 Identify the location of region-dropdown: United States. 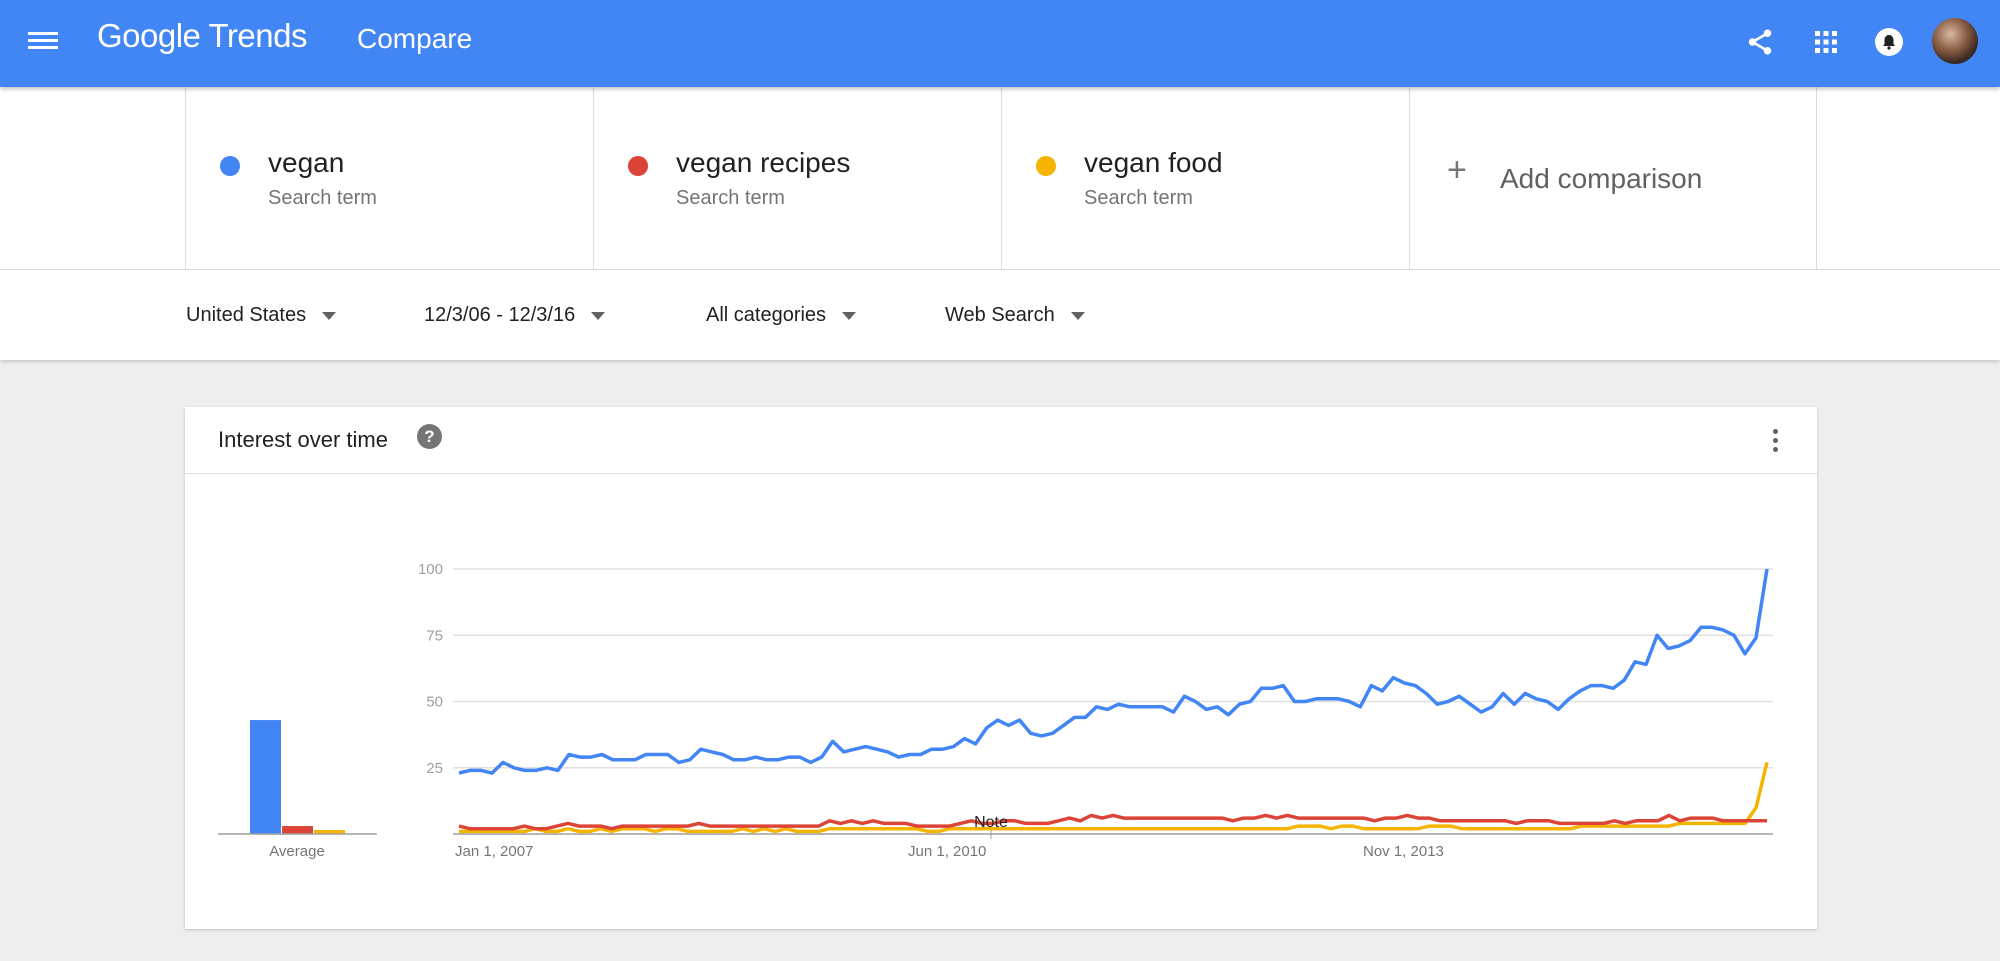
(261, 315).